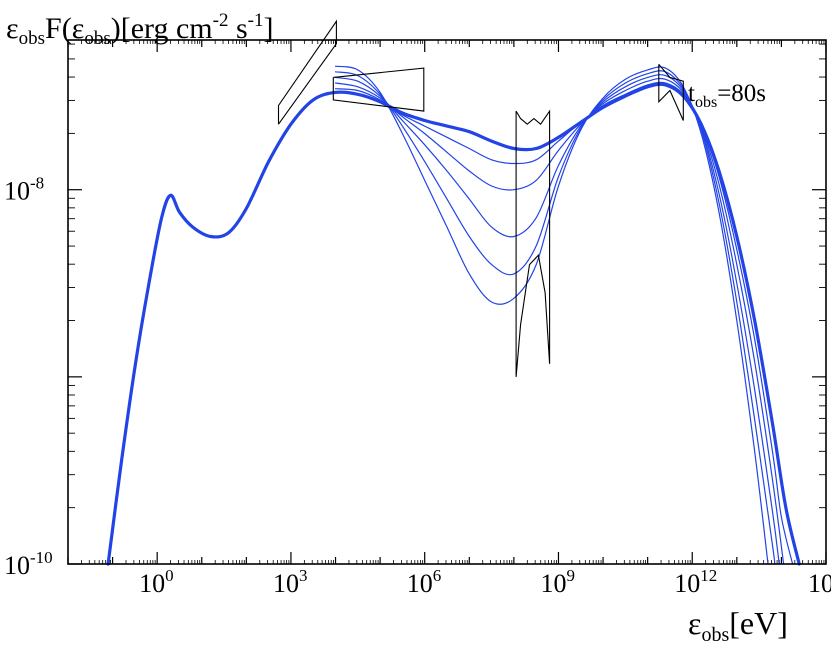  Describe the element at coordinates (557, 582) in the screenshot. I see `x-tick-label: 10⁹` at that location.